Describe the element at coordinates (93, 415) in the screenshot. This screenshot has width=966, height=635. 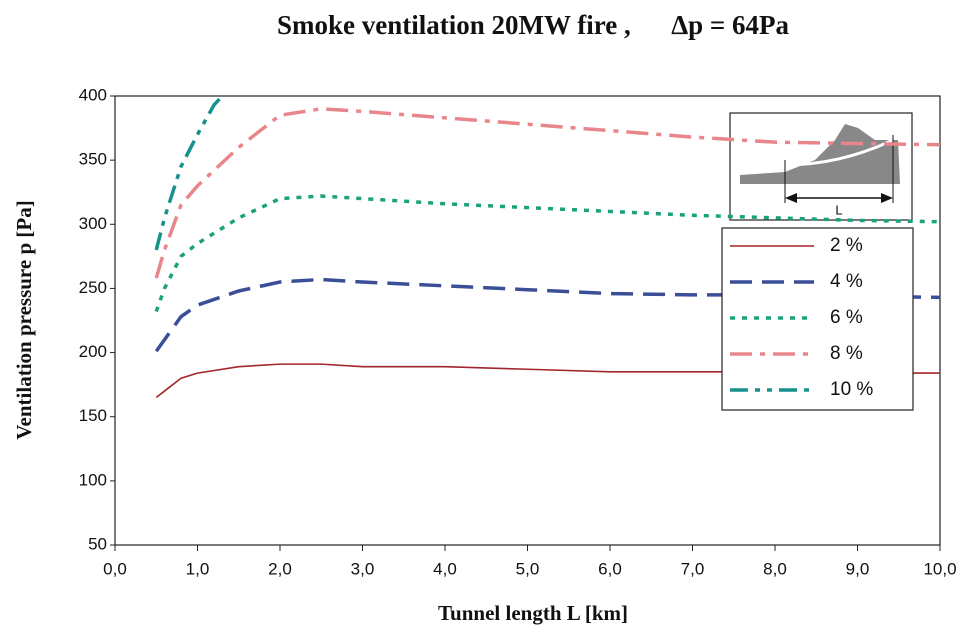
I see `y-tick-label: 150` at that location.